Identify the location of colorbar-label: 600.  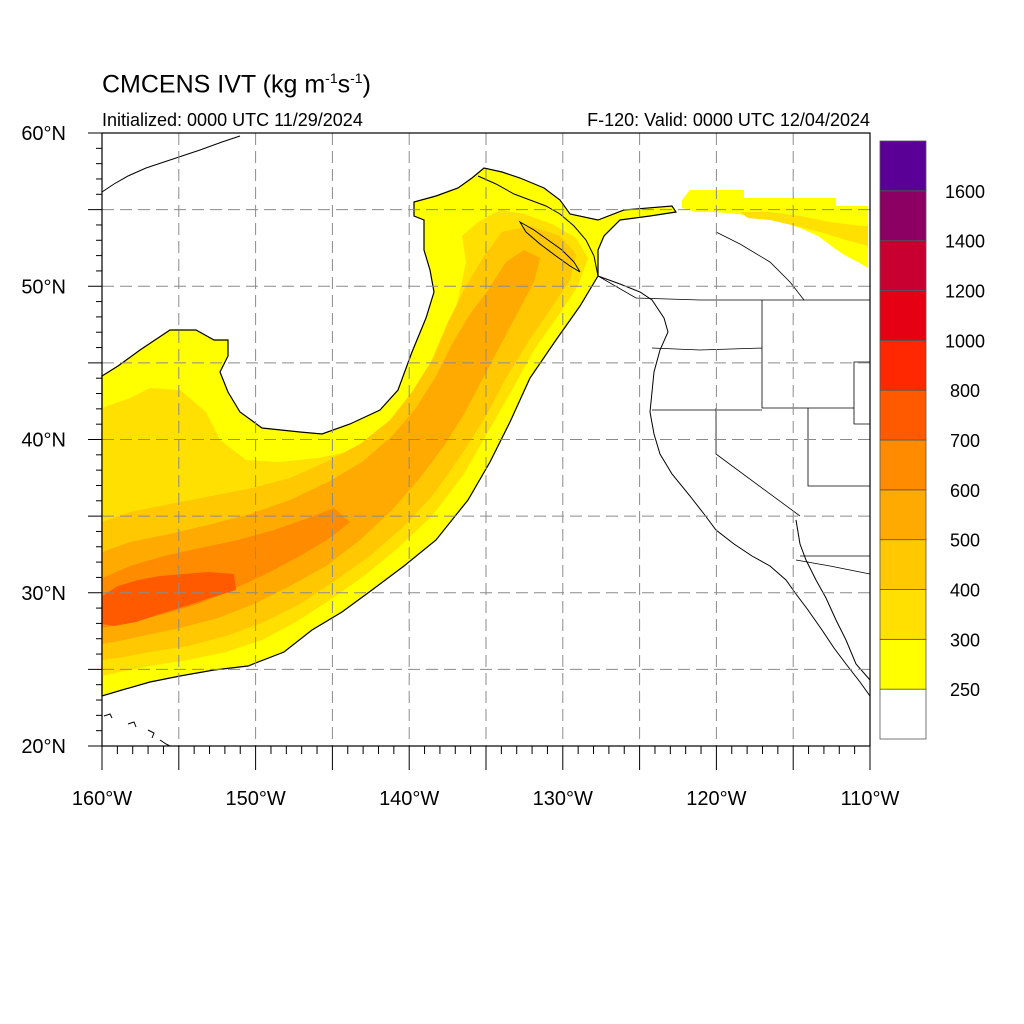
(965, 491).